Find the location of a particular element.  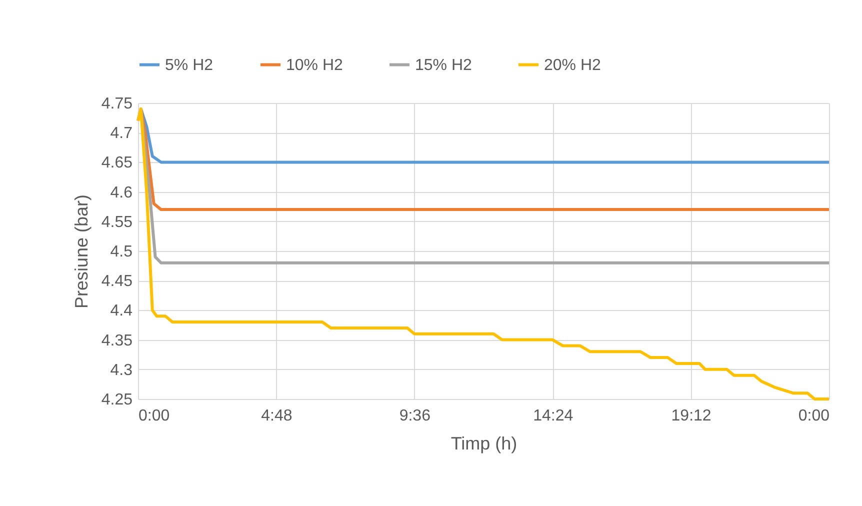

y-tick-label: 4.5 is located at coordinates (121, 252).